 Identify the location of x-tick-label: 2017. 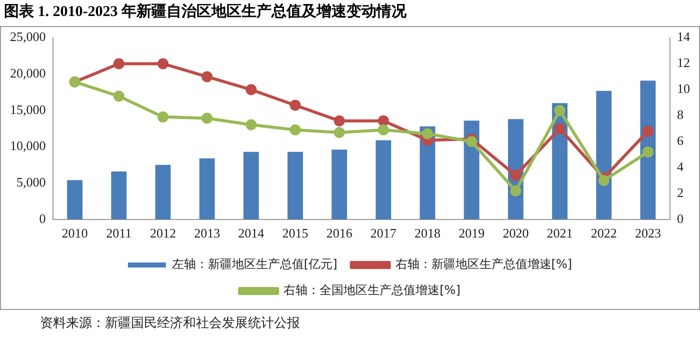
(383, 233).